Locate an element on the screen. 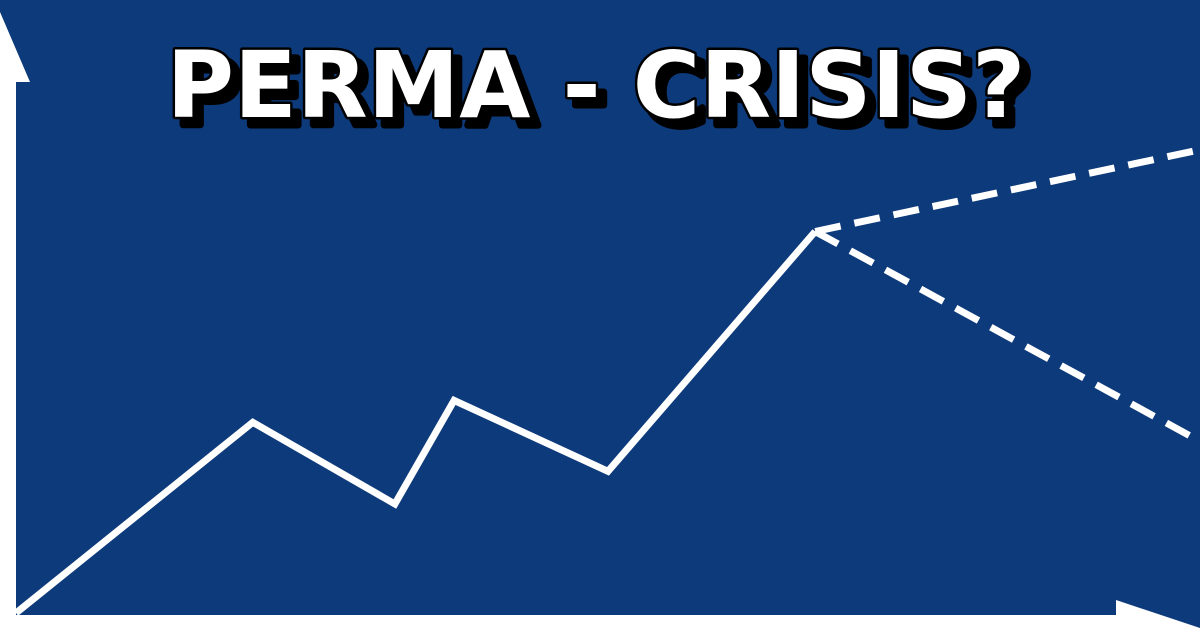 Image resolution: width=1200 pixels, height=628 pixels. chart-title-group: PERMA - CRISIS? PERMA - CRISIS? is located at coordinates (600, 90).